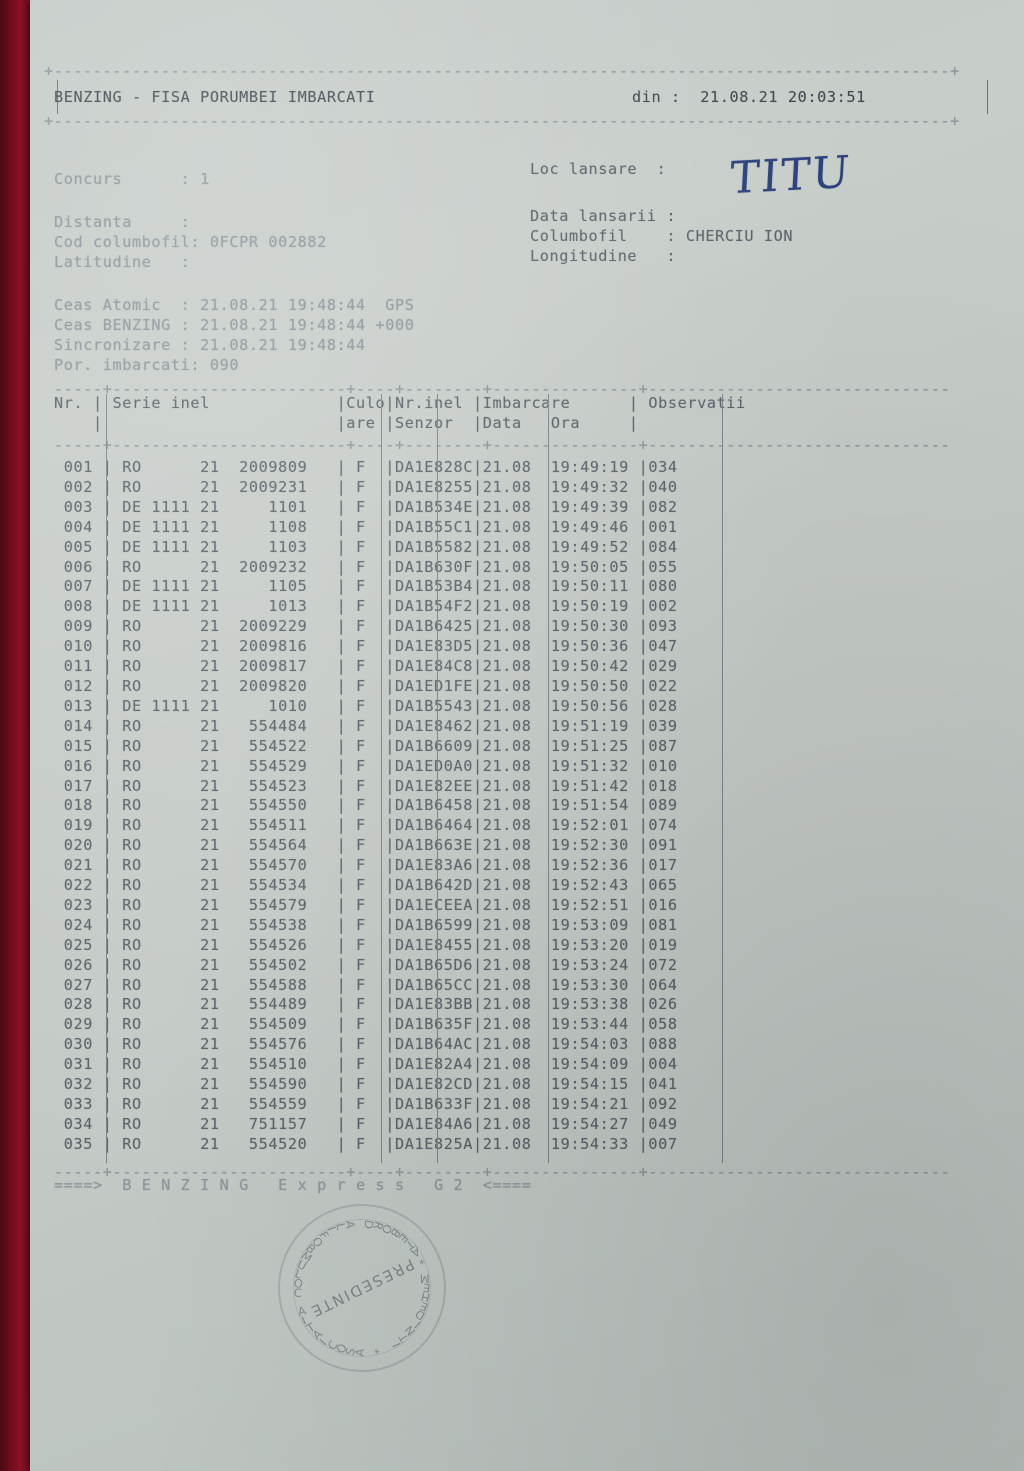 The height and width of the screenshot is (1471, 1024). What do you see at coordinates (790, 175) in the screenshot?
I see `handwritten-loc-lansare: TITU` at bounding box center [790, 175].